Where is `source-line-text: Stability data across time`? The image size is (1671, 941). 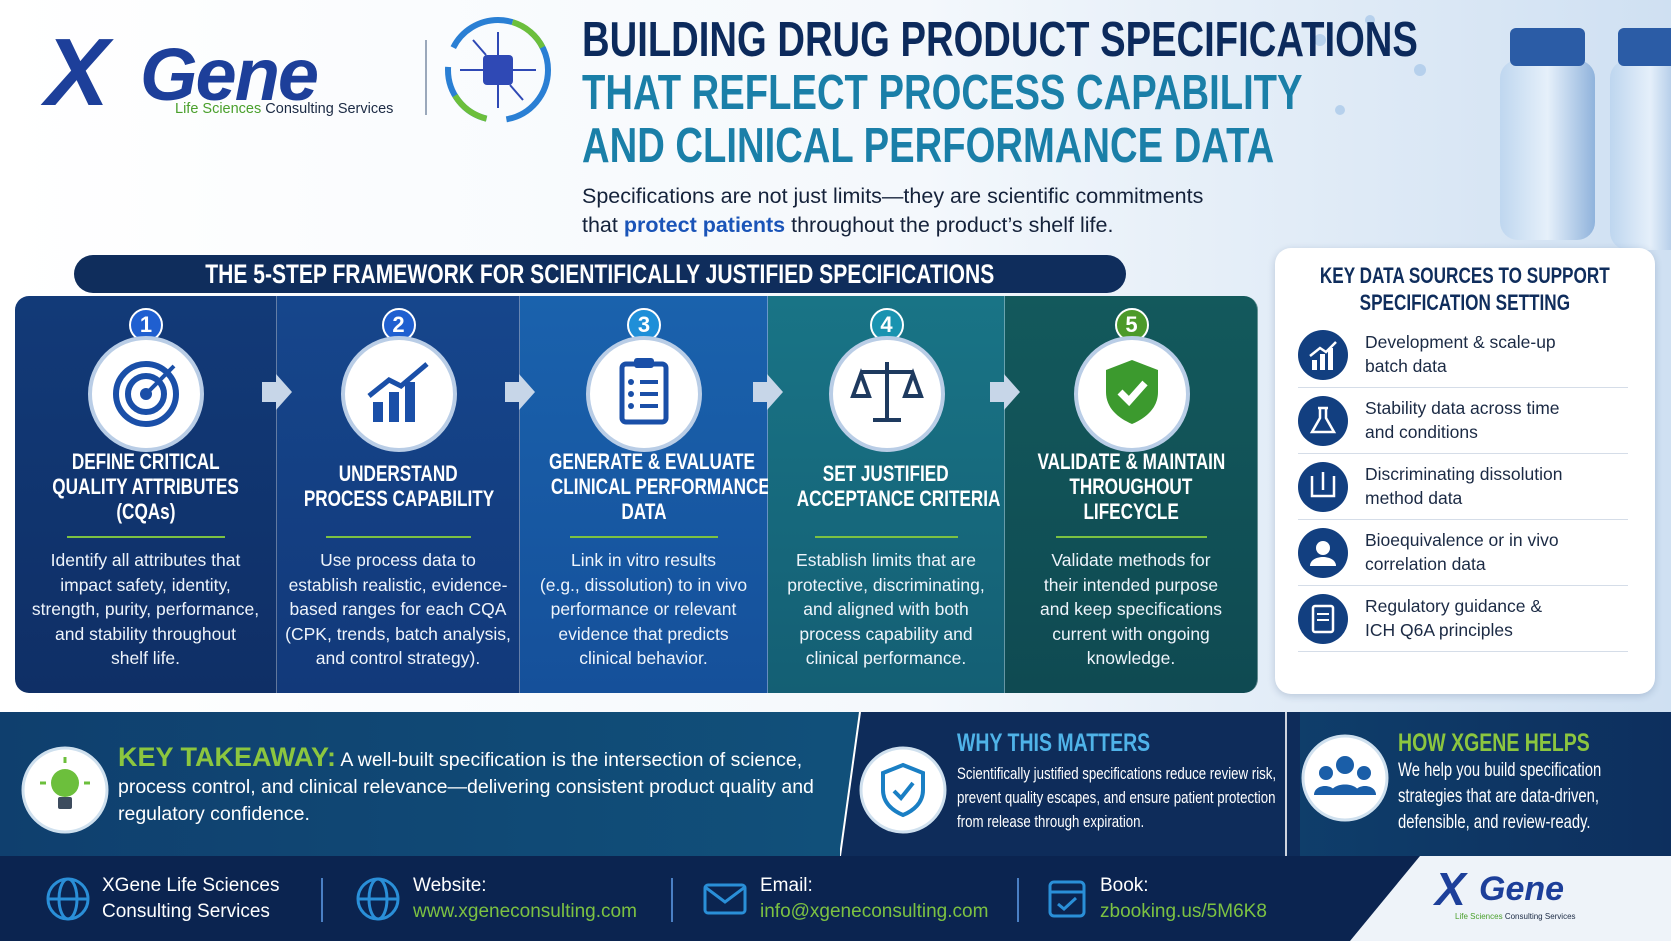
source-line-text: Stability data across time is located at coordinates (1462, 408).